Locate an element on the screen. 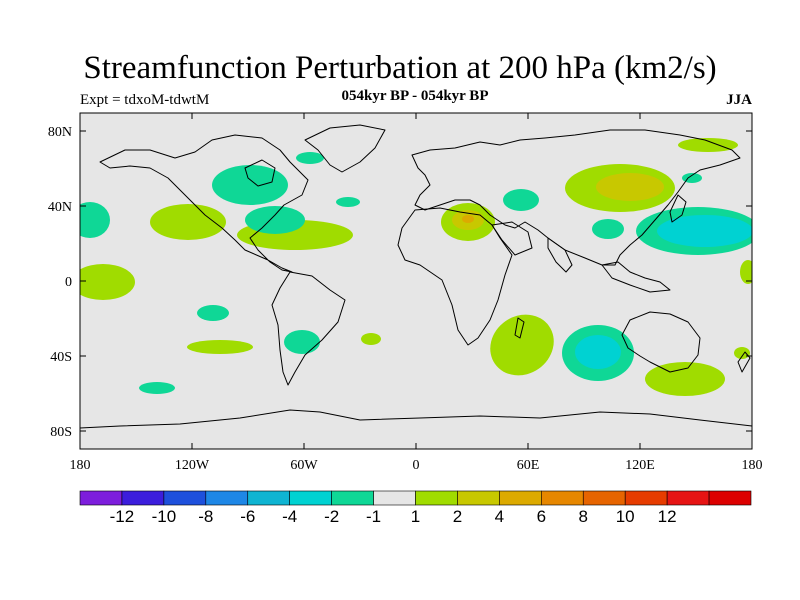 The height and width of the screenshot is (600, 800). southeast-asia-outline is located at coordinates (636, 277).